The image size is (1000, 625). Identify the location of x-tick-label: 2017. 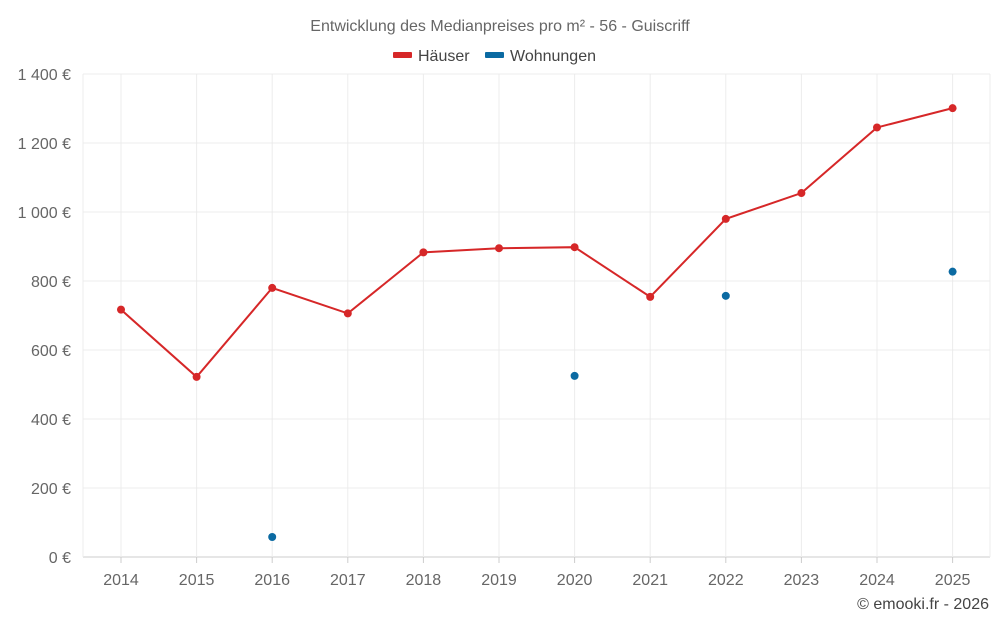
(348, 580).